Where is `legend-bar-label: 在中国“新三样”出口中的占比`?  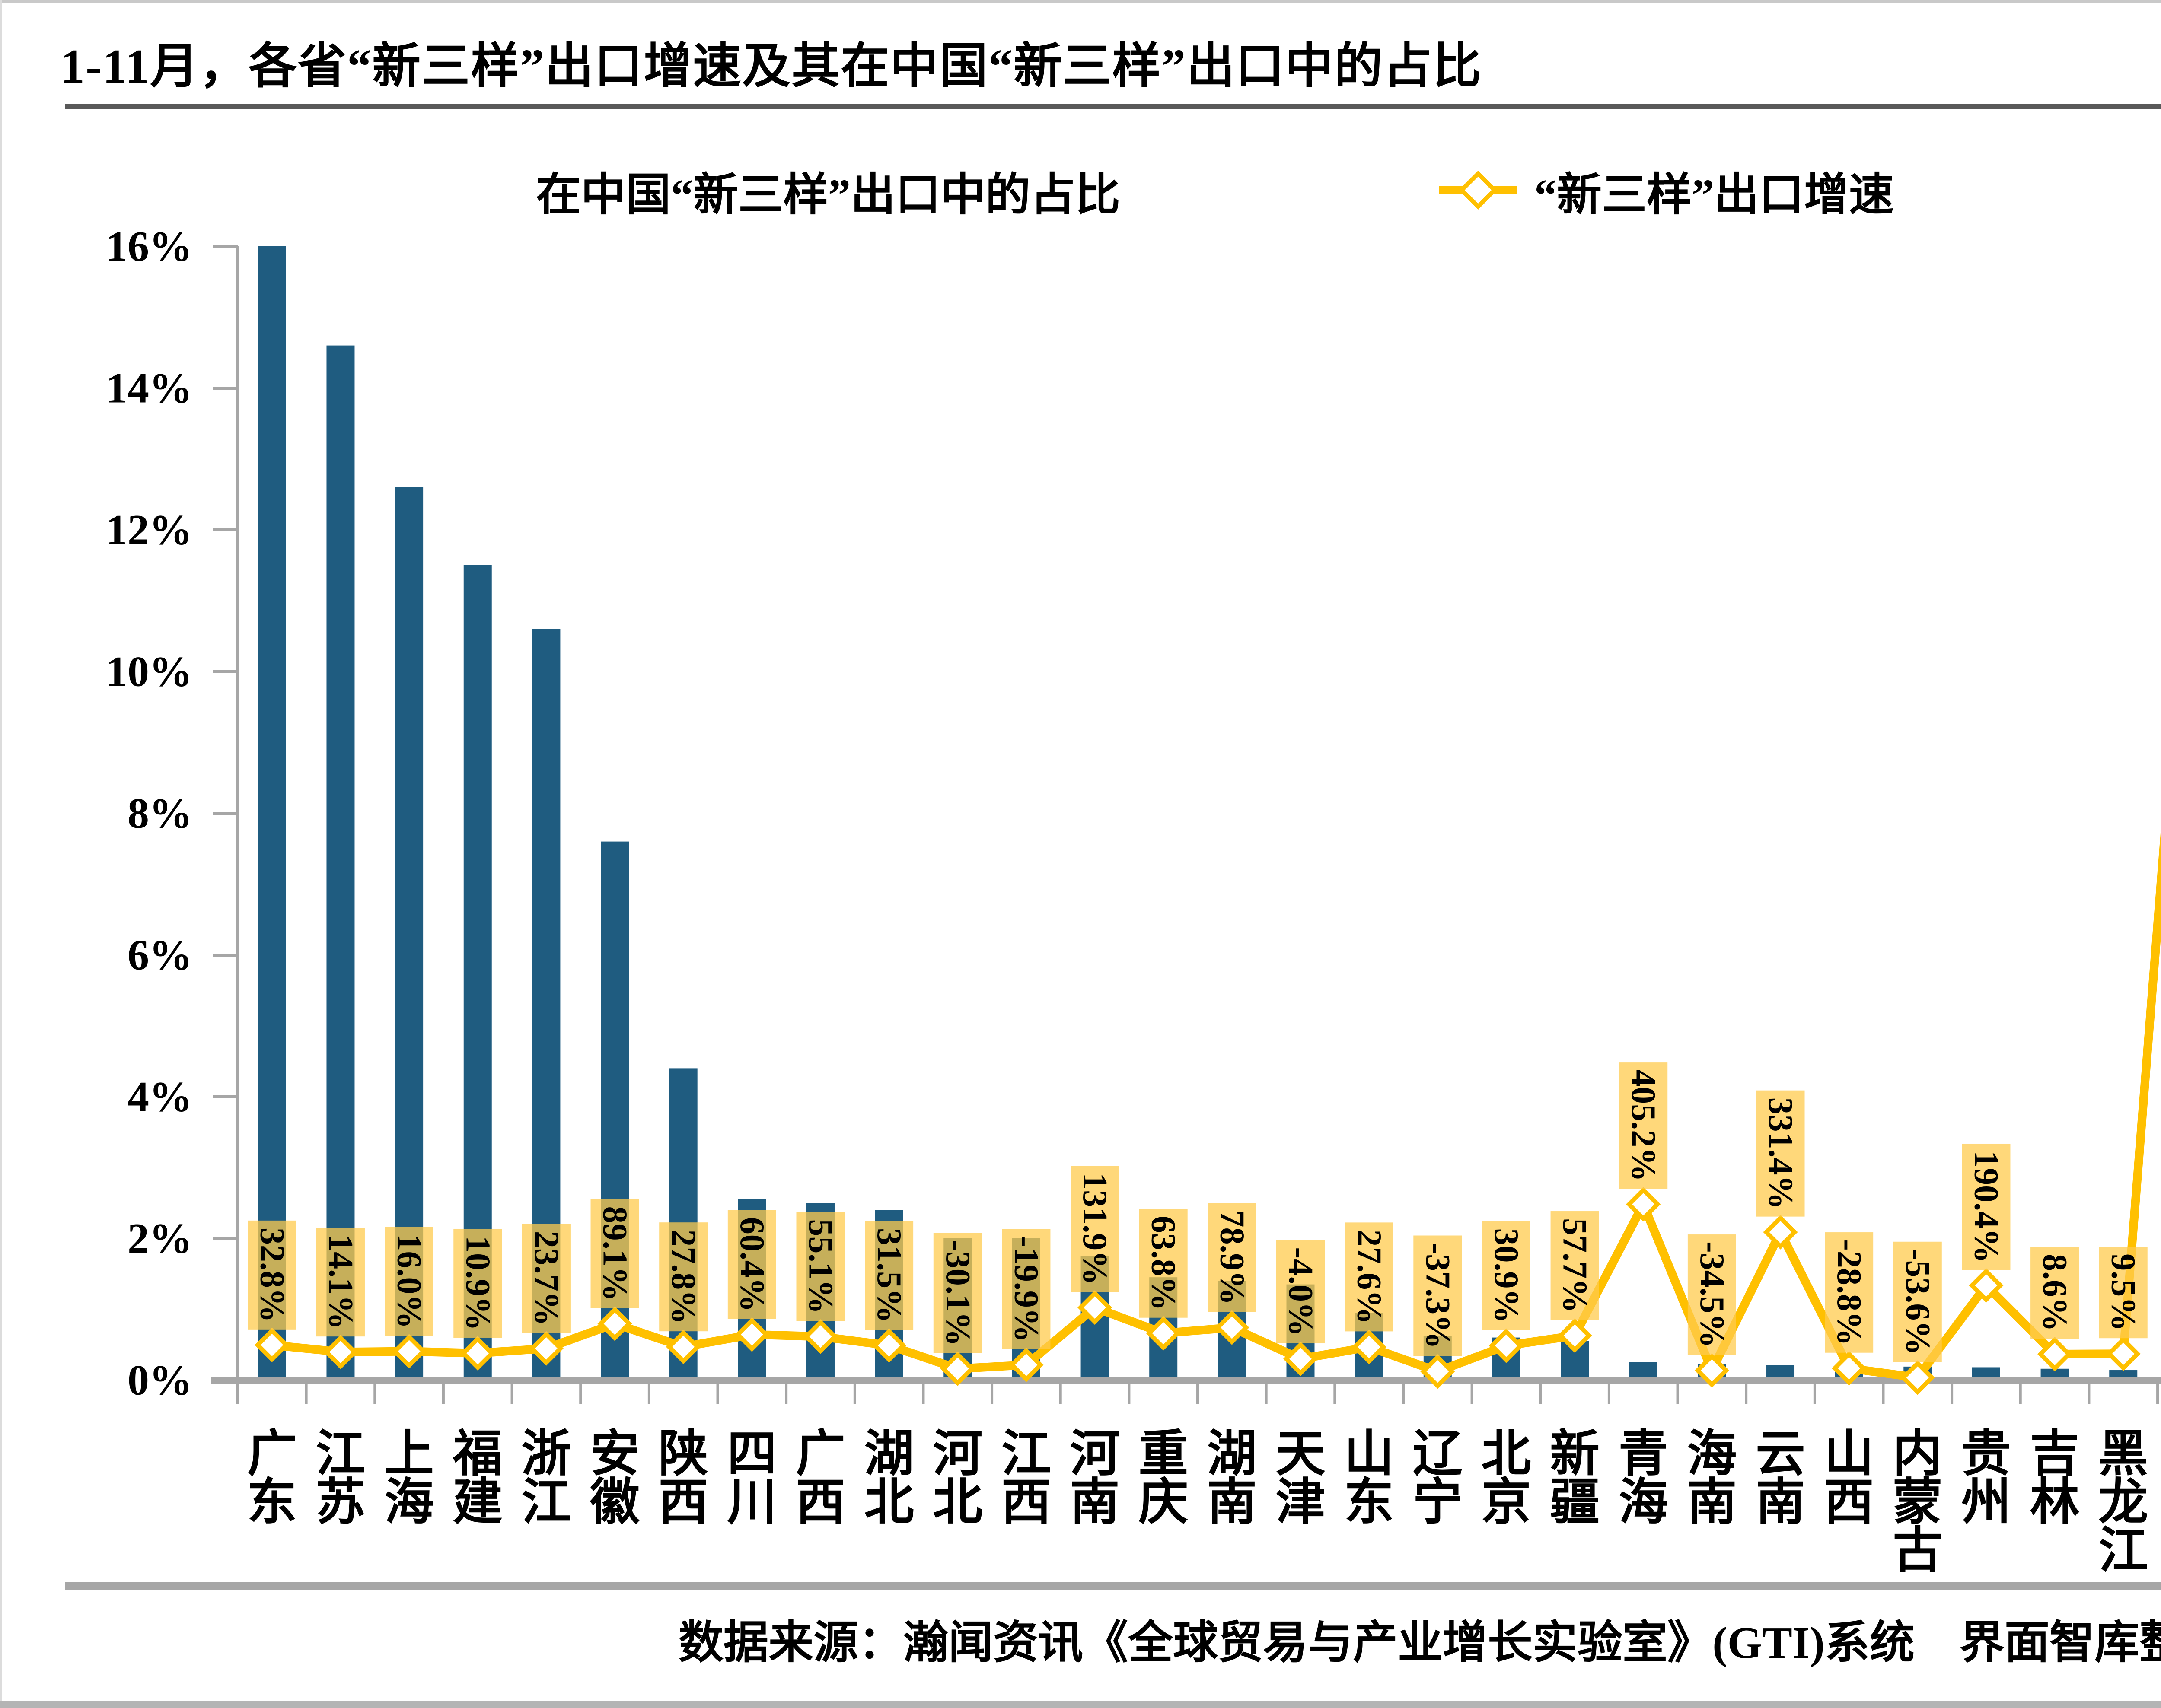
legend-bar-label: 在中国“新三样”出口中的占比 is located at coordinates (828, 195).